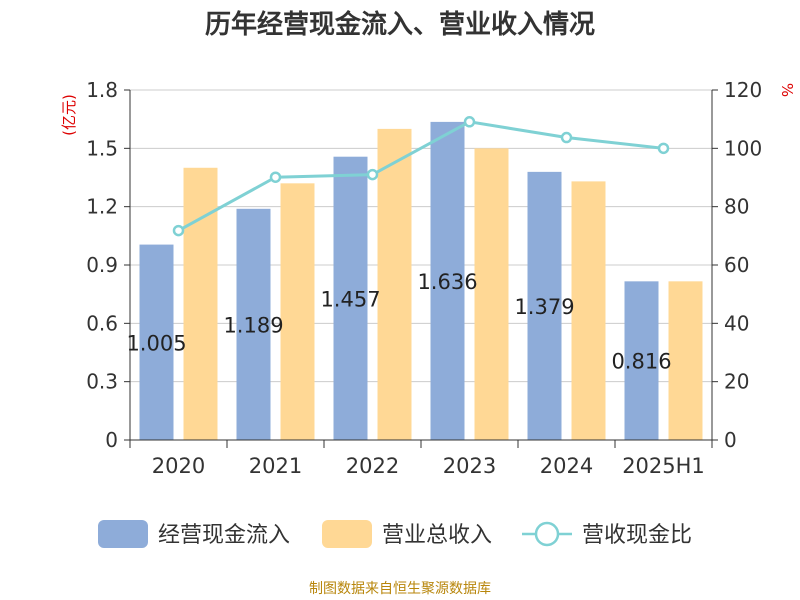 The width and height of the screenshot is (800, 600). I want to click on x-tick-label: 2020, so click(178, 466).